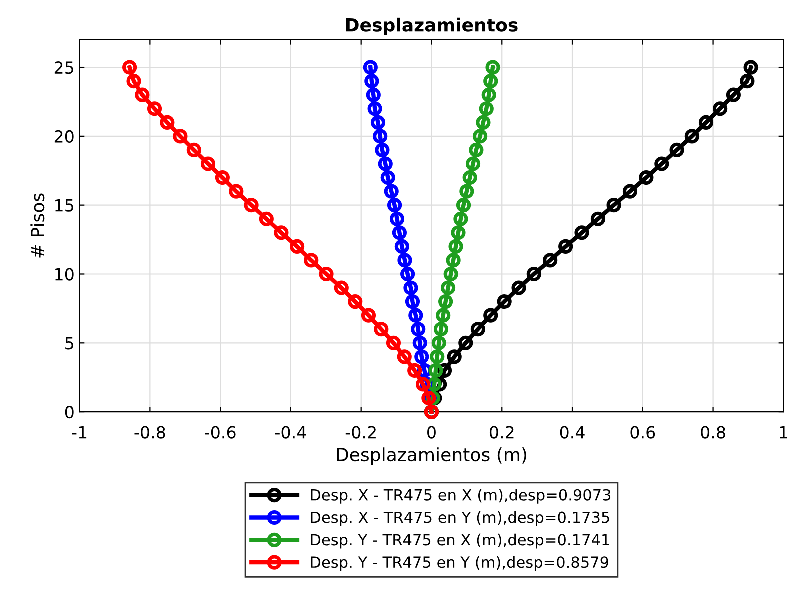 This screenshot has width=790, height=615. What do you see at coordinates (291, 432) in the screenshot?
I see `x-tick-label: -0.4` at bounding box center [291, 432].